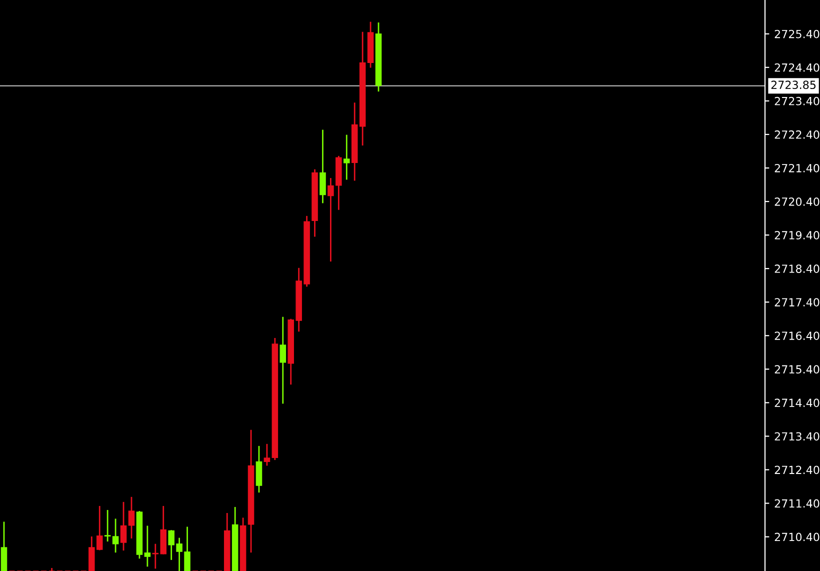  What do you see at coordinates (797, 34) in the screenshot?
I see `y-tick-label: 2725.40` at bounding box center [797, 34].